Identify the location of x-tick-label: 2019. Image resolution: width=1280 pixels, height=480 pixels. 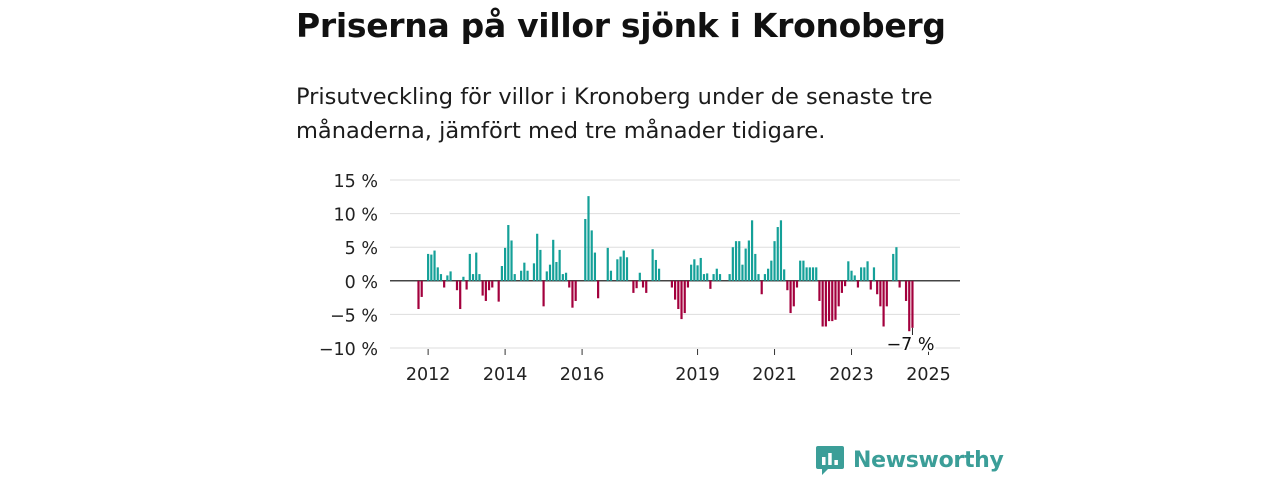
(697, 375).